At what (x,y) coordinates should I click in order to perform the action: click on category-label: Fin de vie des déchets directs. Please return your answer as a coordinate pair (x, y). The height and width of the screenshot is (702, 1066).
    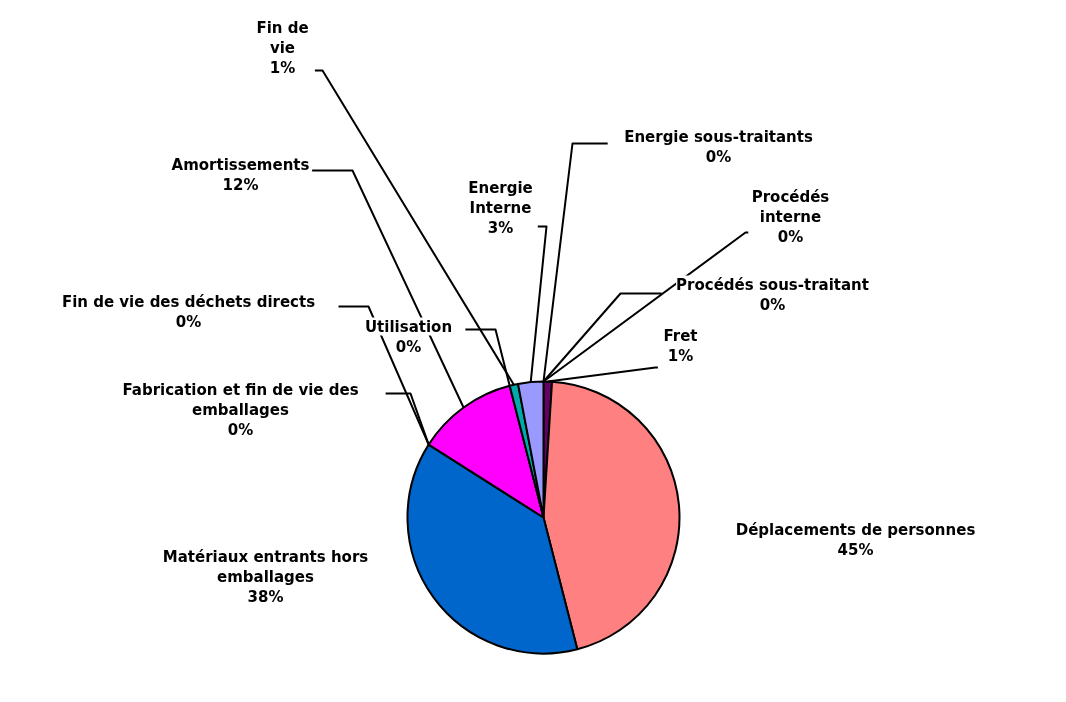
    Looking at the image, I should click on (188, 301).